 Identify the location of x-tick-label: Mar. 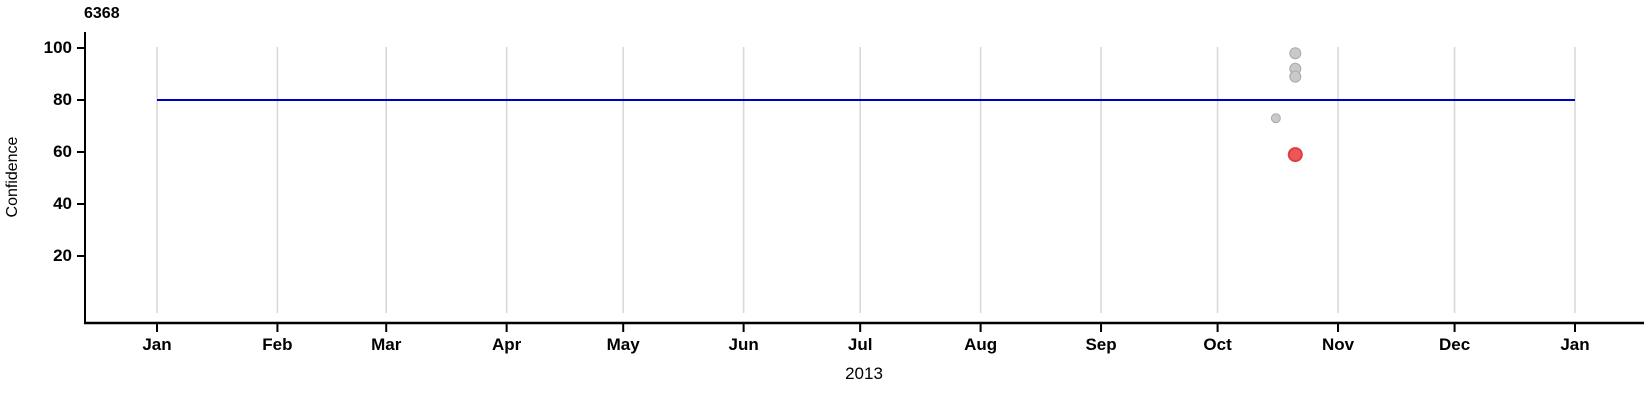
(386, 344).